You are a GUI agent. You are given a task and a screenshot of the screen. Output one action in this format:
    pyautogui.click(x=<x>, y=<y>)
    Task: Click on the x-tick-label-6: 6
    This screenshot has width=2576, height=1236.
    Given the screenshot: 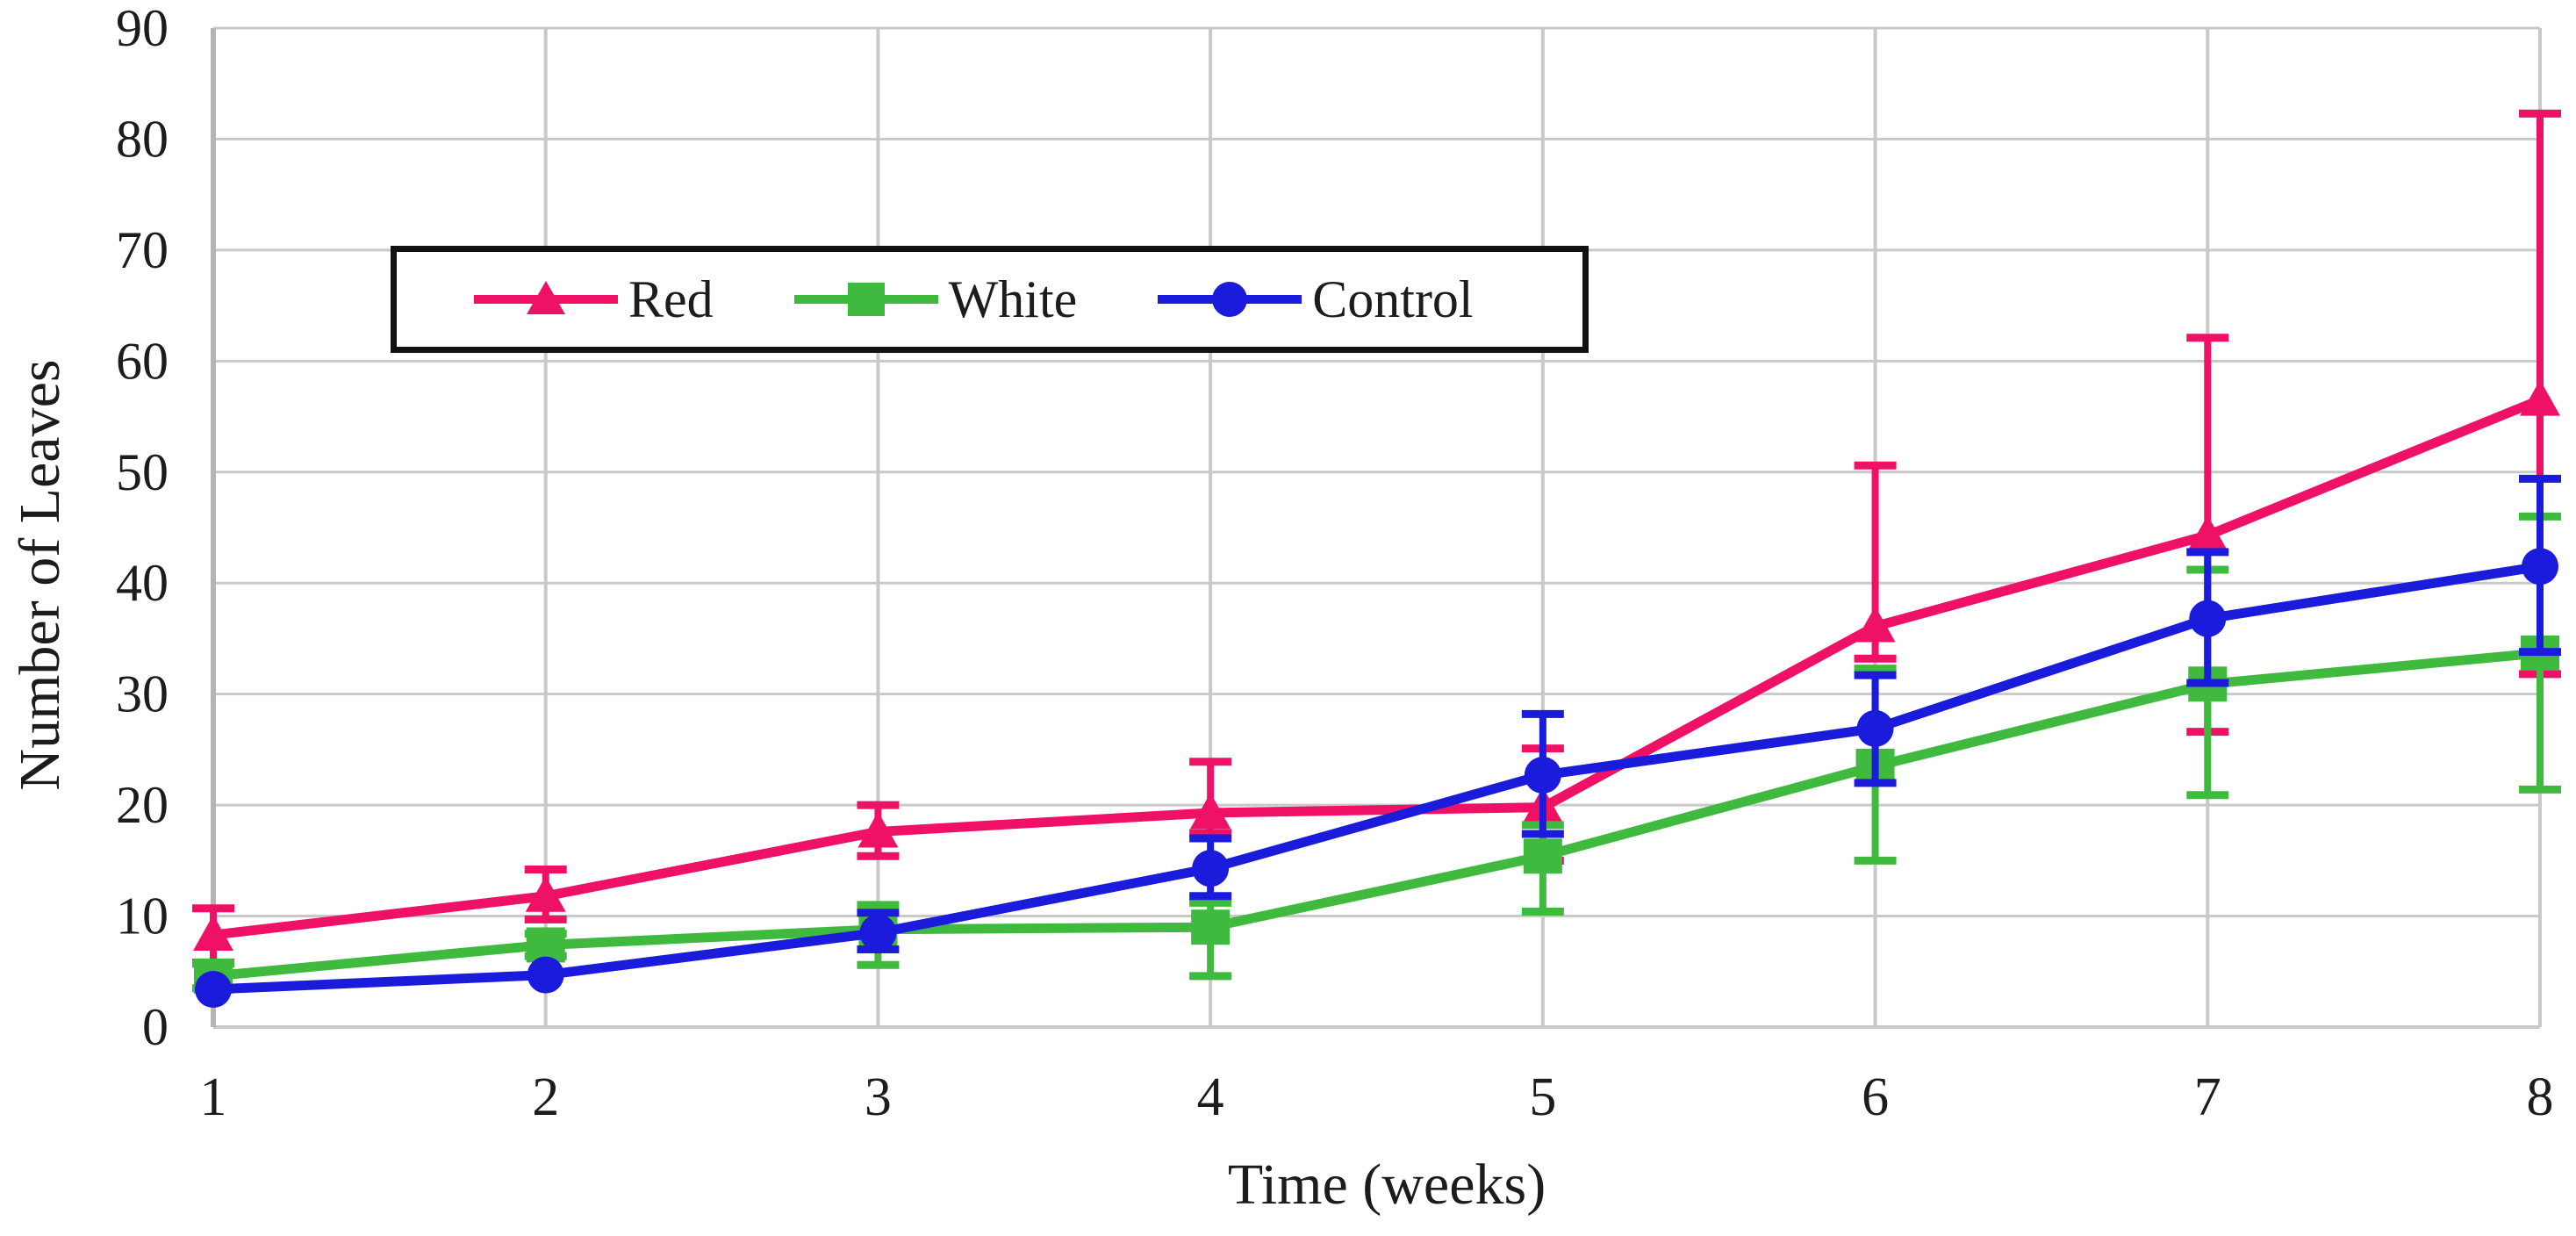 What is the action you would take?
    pyautogui.click(x=1876, y=1097)
    